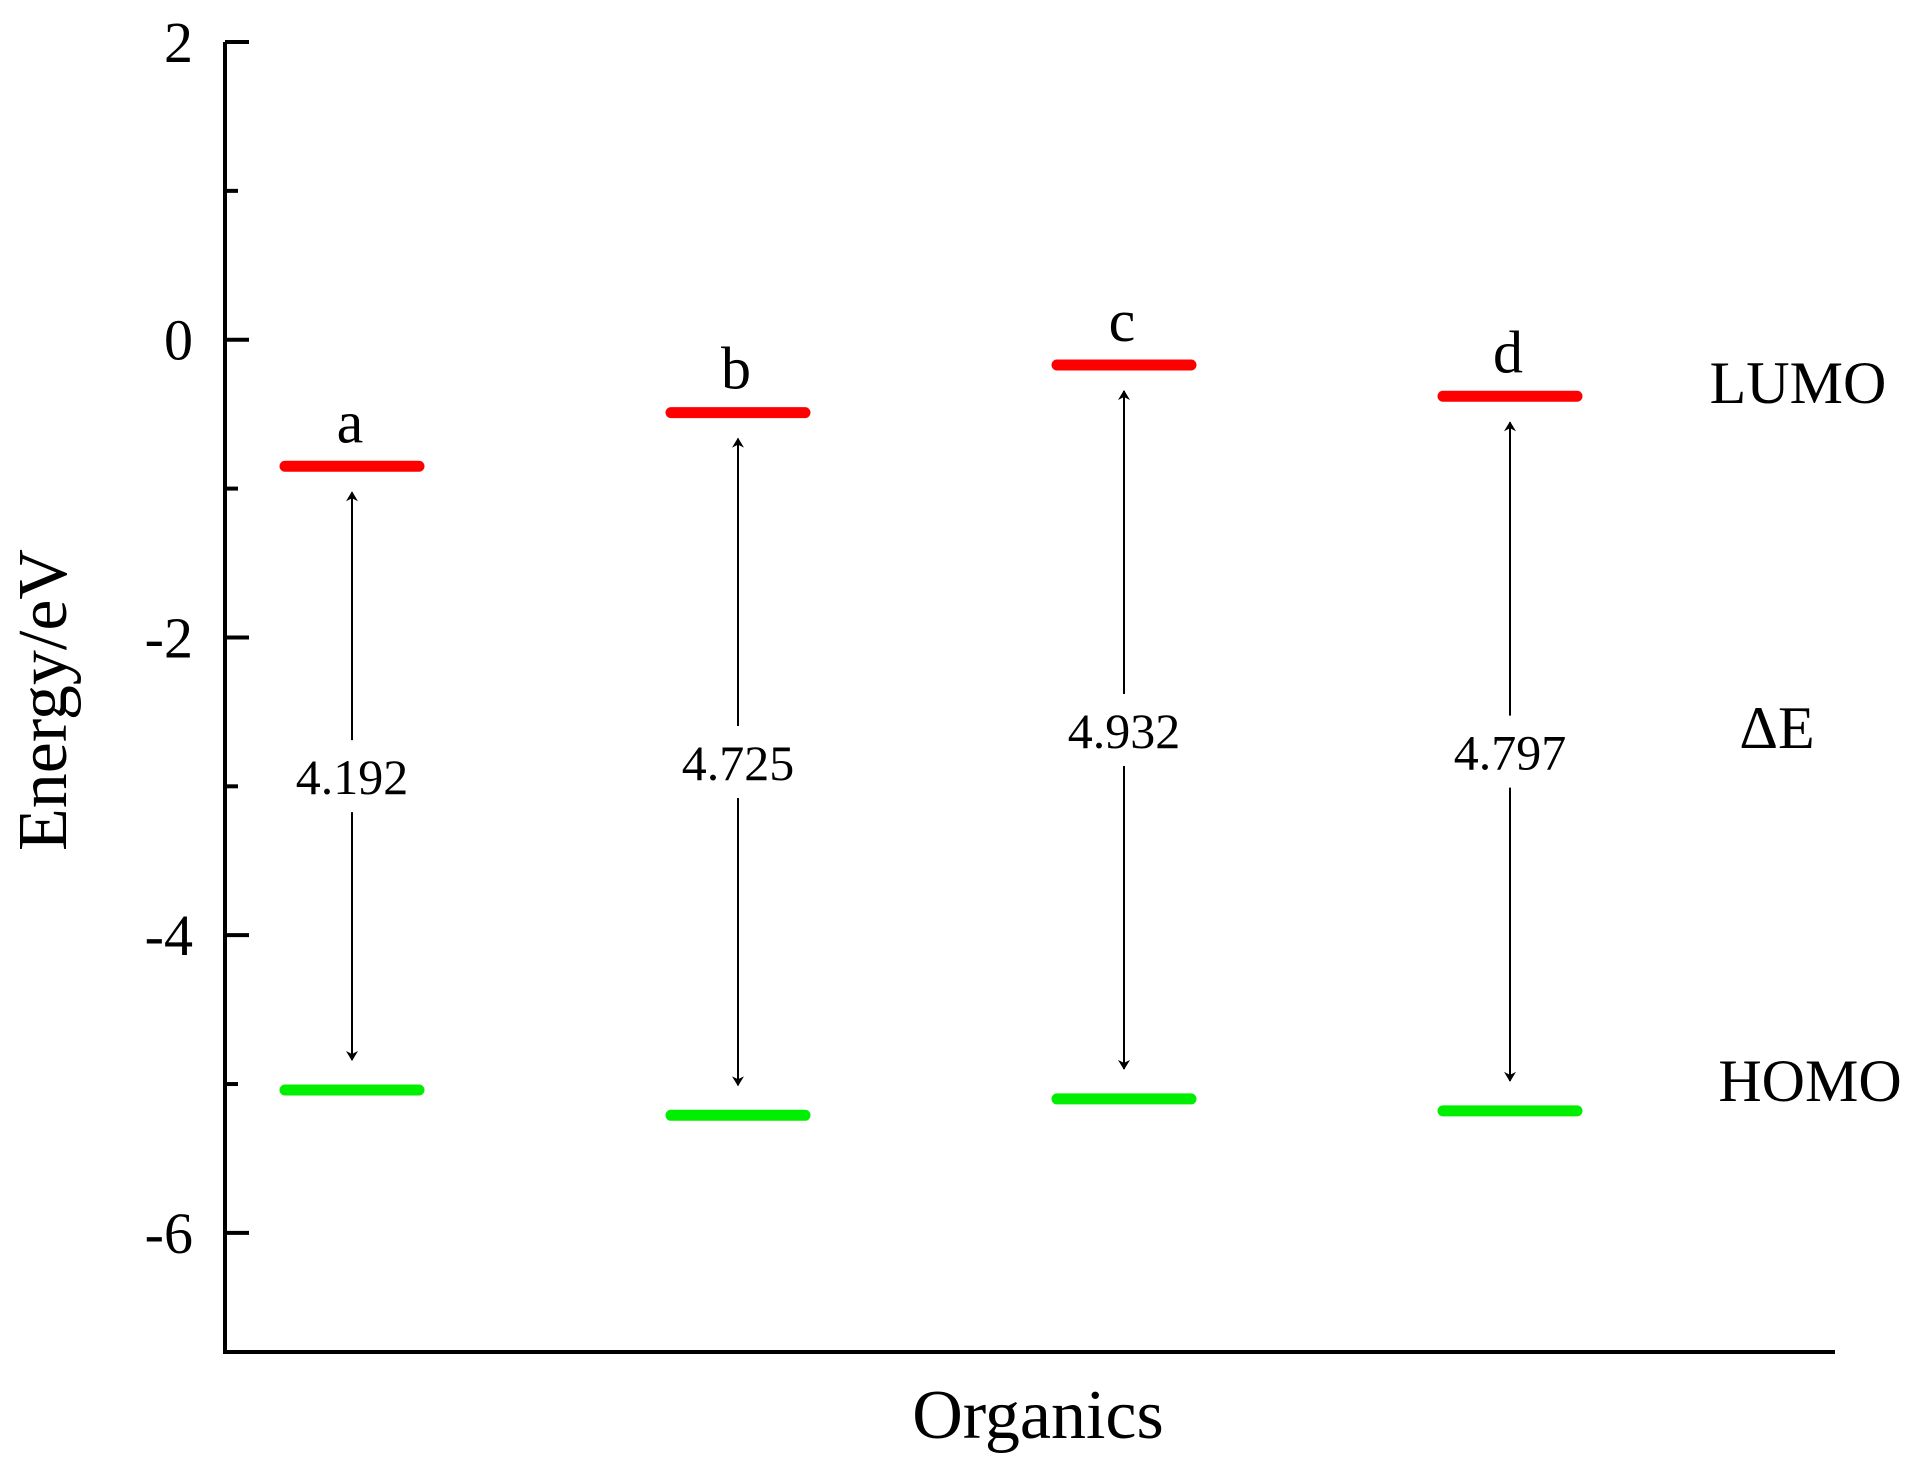  What do you see at coordinates (1508, 352) in the screenshot?
I see `category-label-d: d` at bounding box center [1508, 352].